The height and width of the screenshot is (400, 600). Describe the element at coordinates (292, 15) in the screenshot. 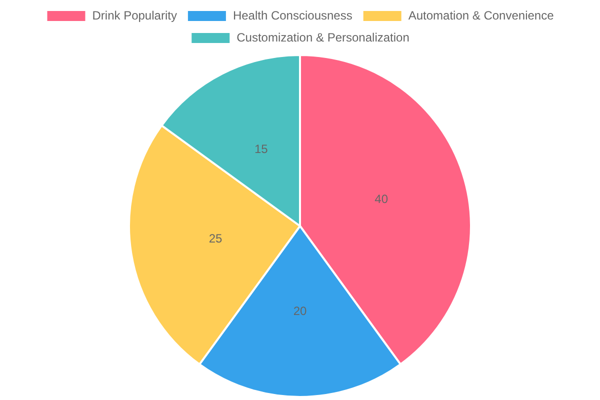

I see `legend-label: Health Consciousness` at that location.